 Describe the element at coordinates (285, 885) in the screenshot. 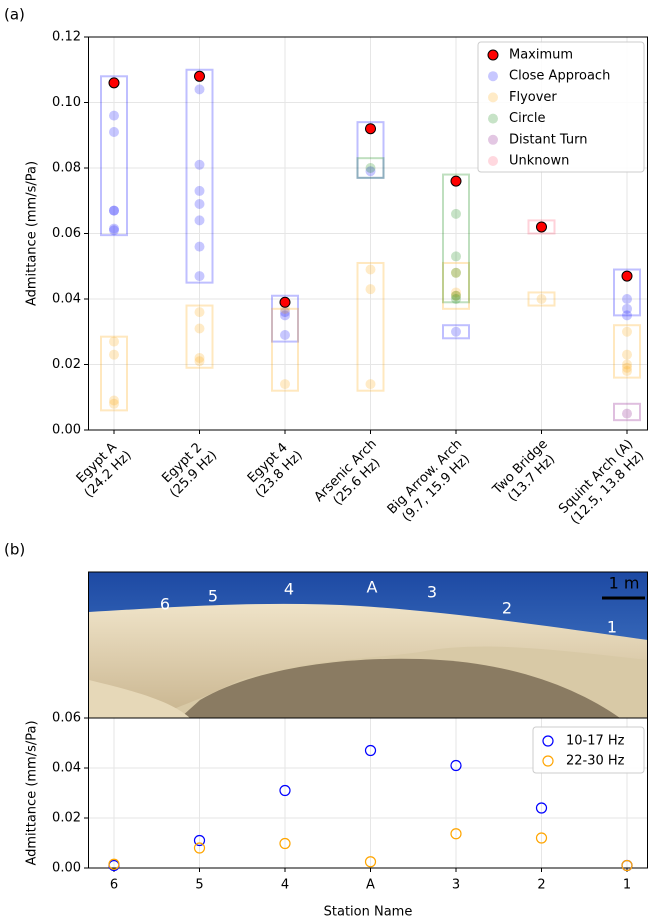

I see `x-tick-label: 4` at that location.